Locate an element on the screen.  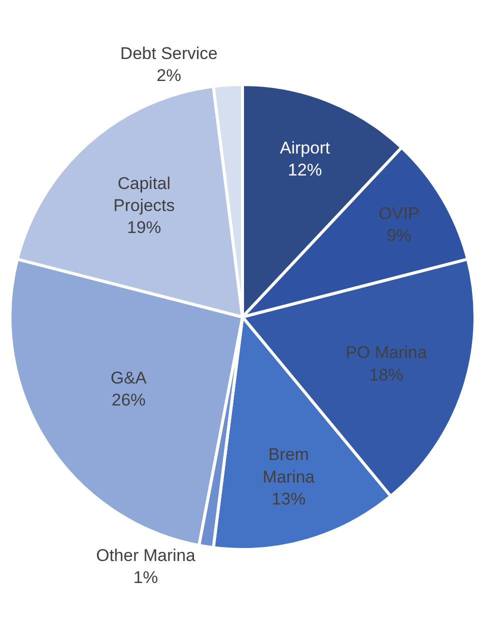
data-label: 1% is located at coordinates (145, 578).